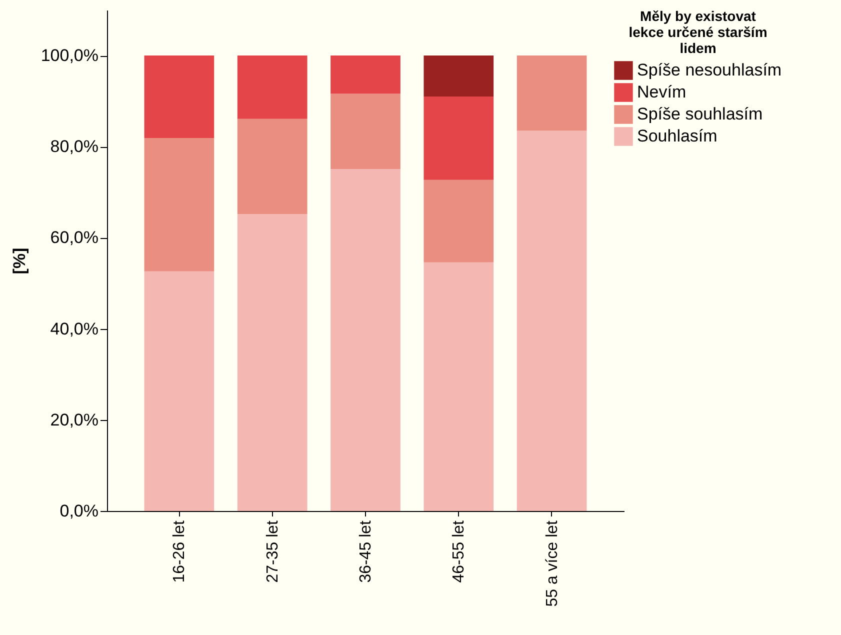 The image size is (841, 635). Describe the element at coordinates (79, 511) in the screenshot. I see `y-tick-label: 0,0%` at that location.